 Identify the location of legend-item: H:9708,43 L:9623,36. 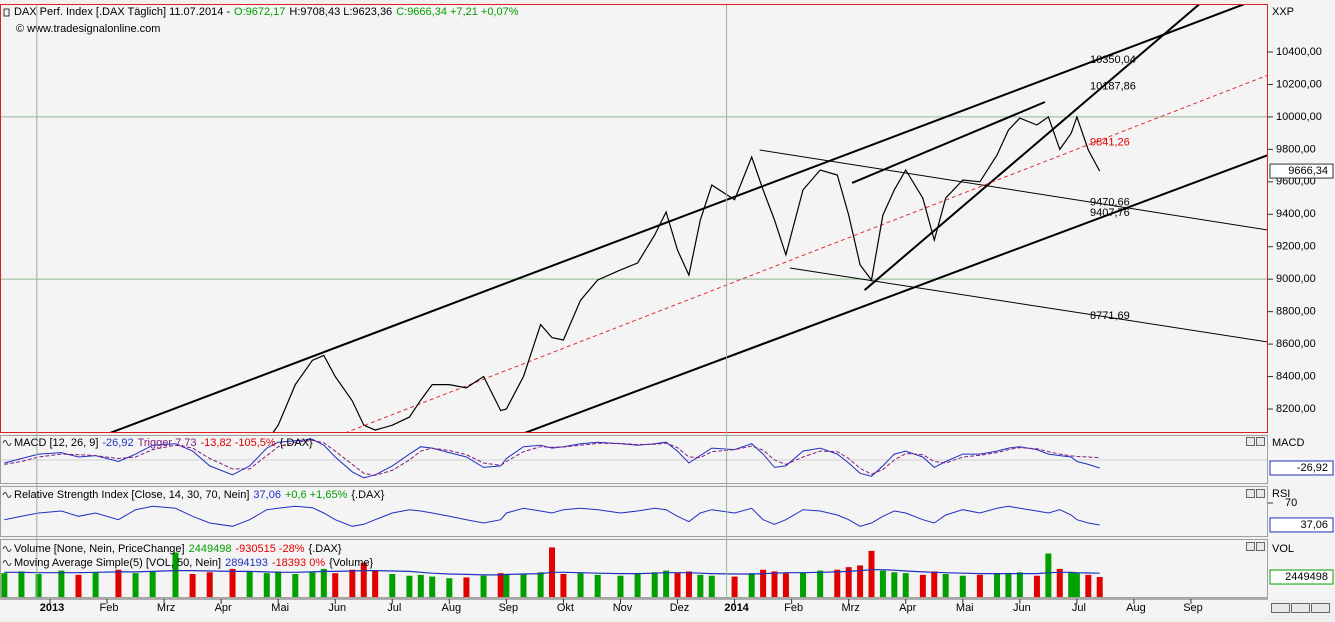
(340, 12).